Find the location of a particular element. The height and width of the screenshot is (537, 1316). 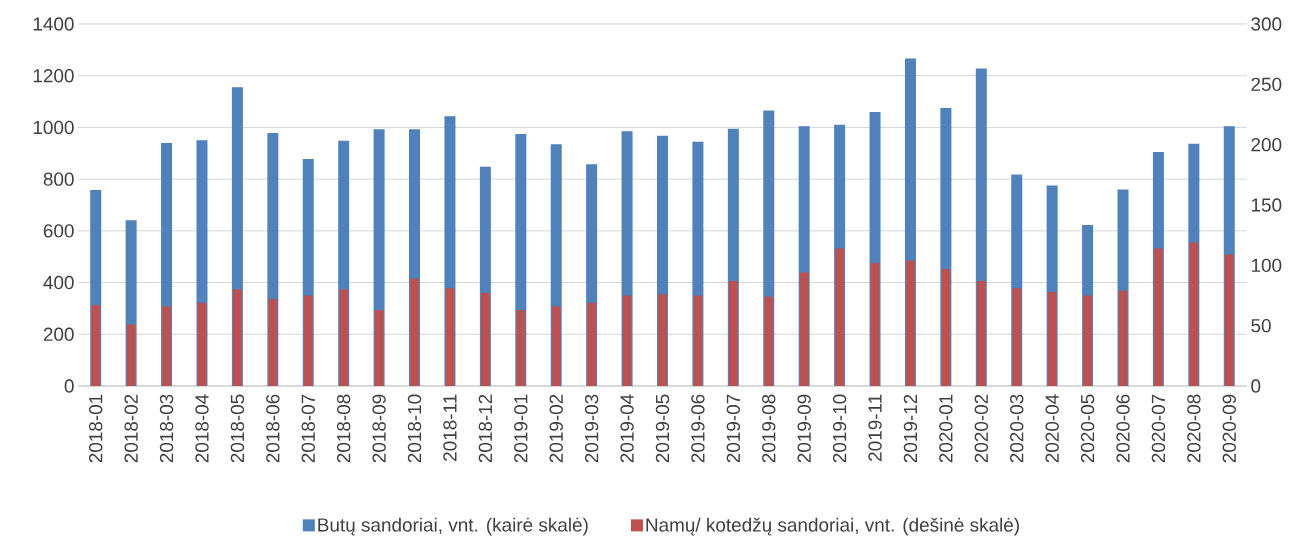

y-tick-label: 0 is located at coordinates (69, 386).